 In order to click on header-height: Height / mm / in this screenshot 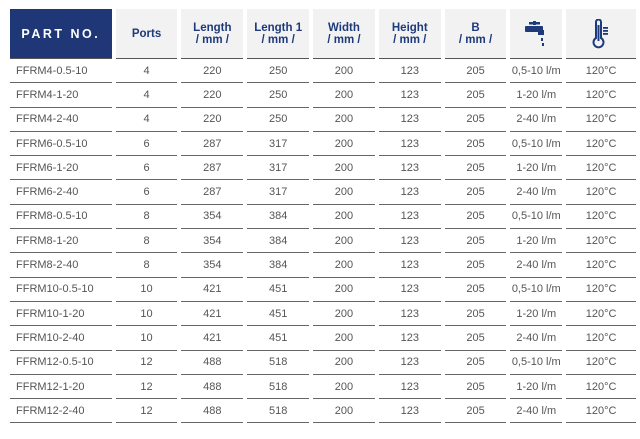, I will do `click(409, 34)`.